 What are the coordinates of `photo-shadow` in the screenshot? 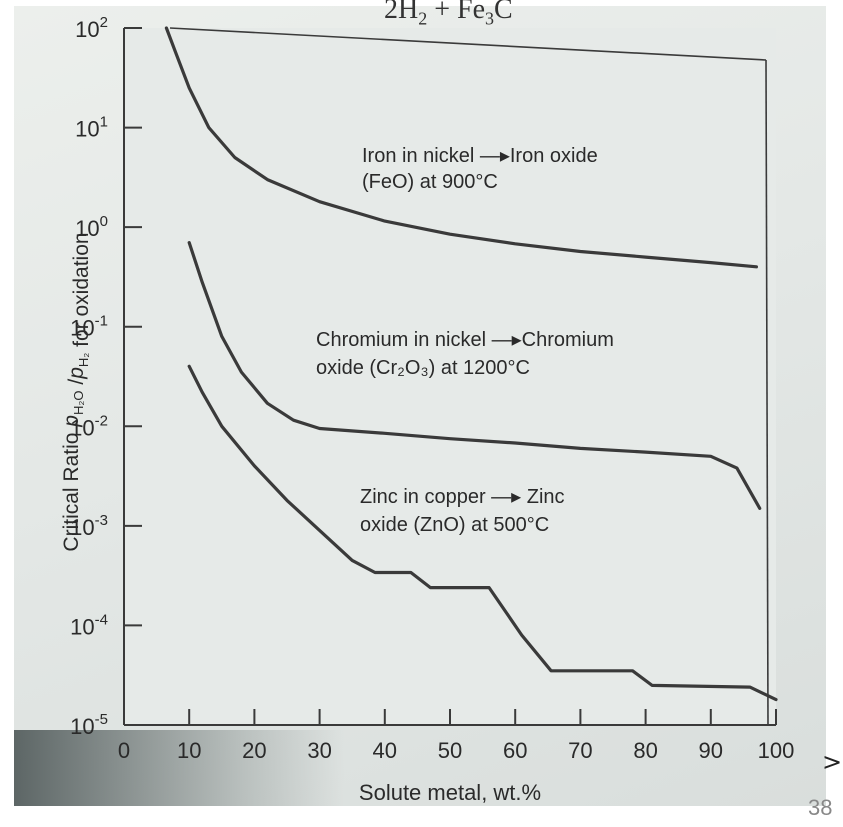 It's located at (179, 768).